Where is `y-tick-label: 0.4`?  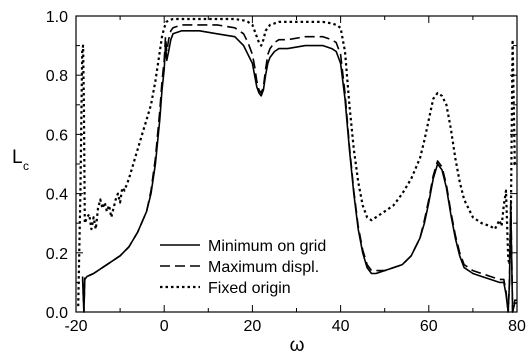
y-tick-label: 0.4 is located at coordinates (57, 195).